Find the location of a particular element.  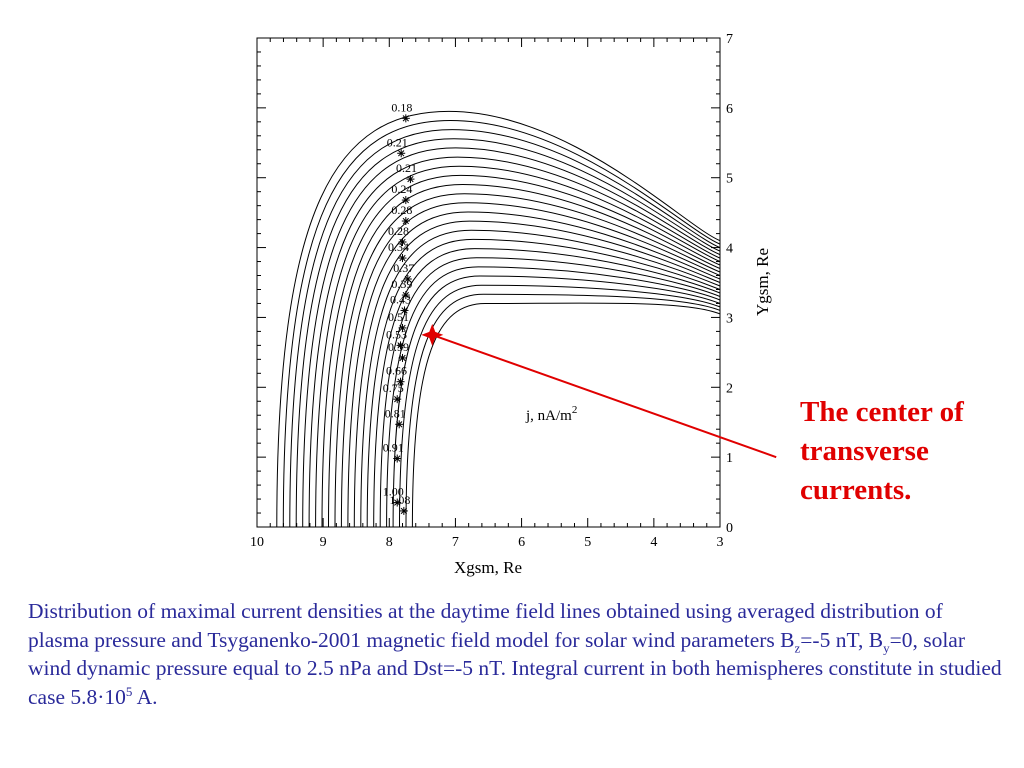

y-tick-label: 4 is located at coordinates (729, 249).